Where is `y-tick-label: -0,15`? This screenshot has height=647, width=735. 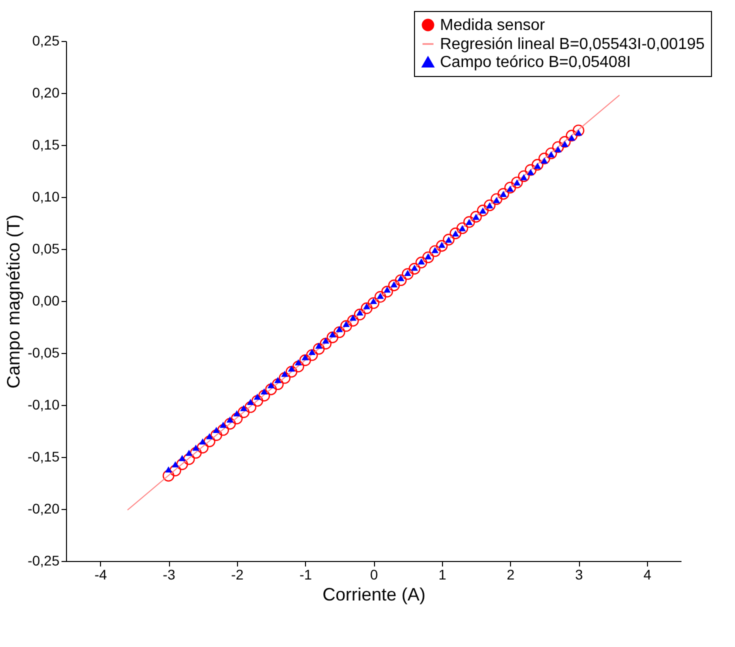 y-tick-label: -0,15 is located at coordinates (44, 456).